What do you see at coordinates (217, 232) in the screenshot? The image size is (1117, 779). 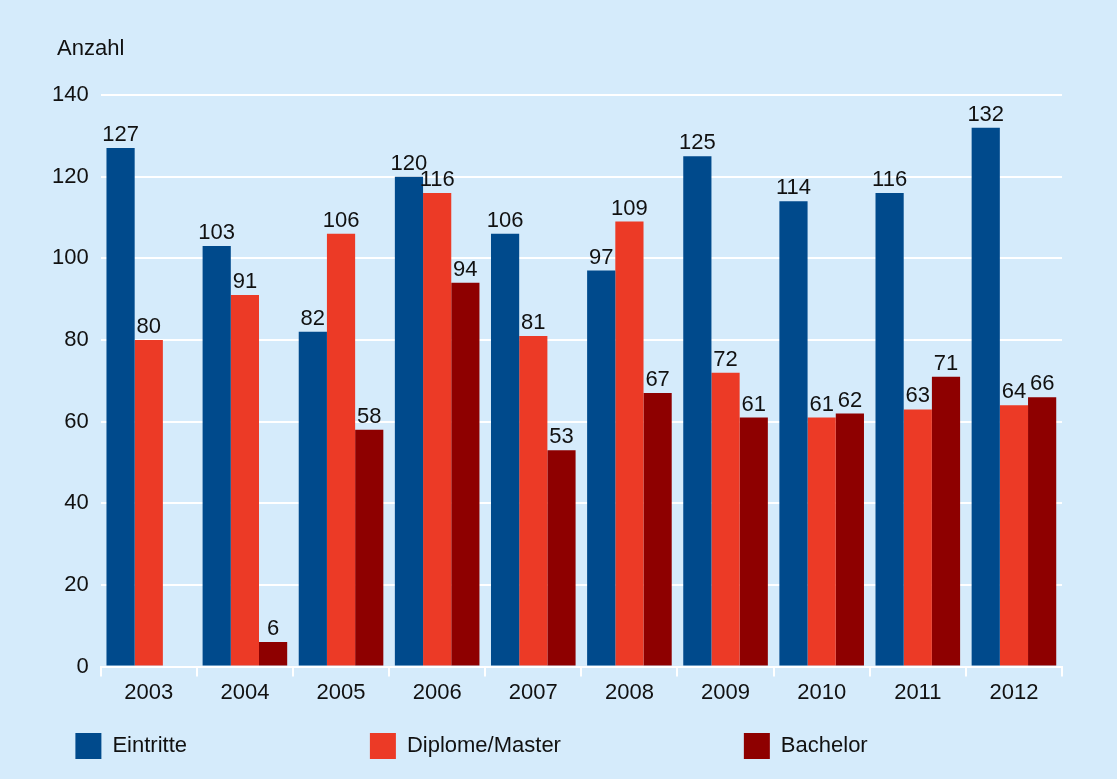 I see `data-label: 103` at bounding box center [217, 232].